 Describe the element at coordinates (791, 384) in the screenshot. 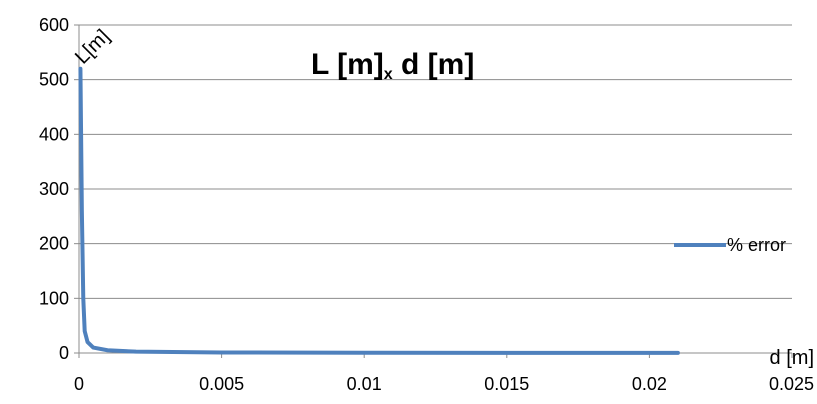

I see `x-tick-label: 0.025` at that location.